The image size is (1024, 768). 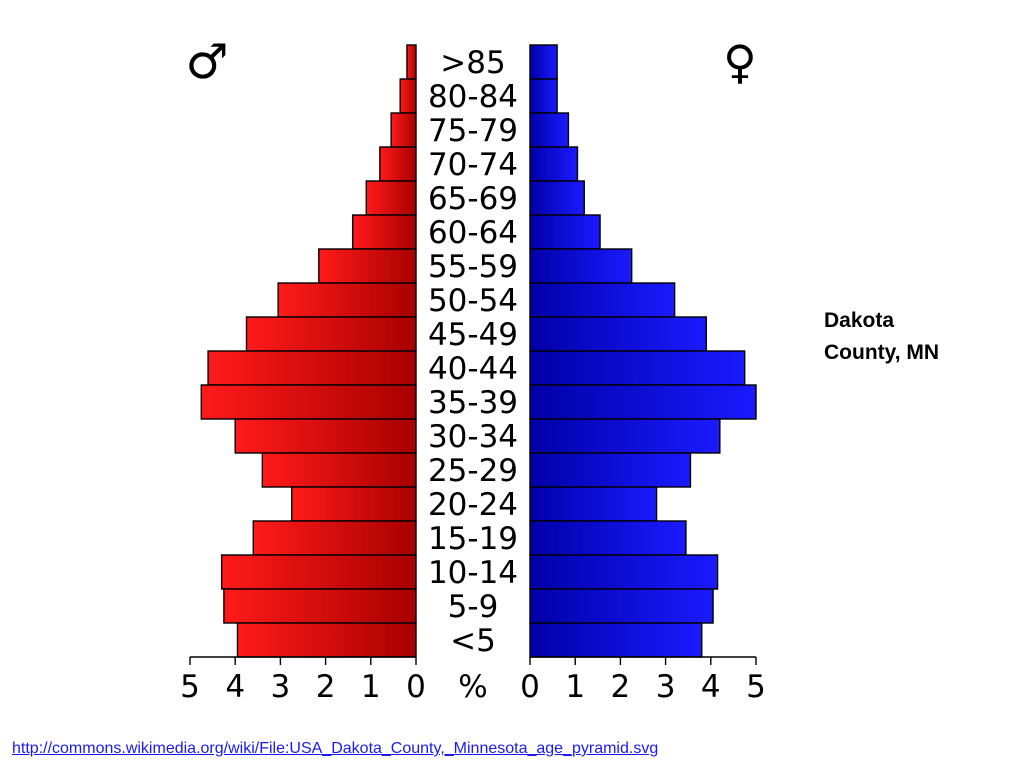 I want to click on male-axis-tick-label: 0, so click(x=416, y=687).